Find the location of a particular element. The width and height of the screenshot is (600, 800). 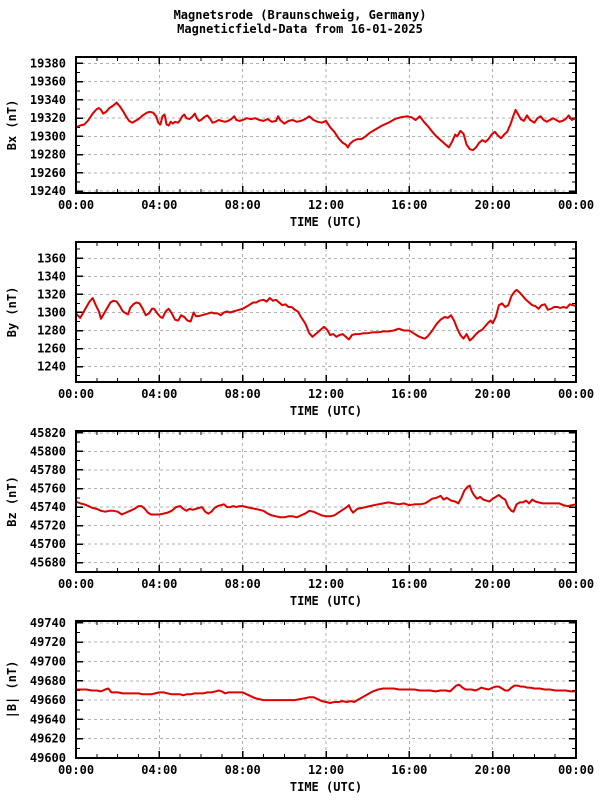

y-tick-label: 19300 is located at coordinates (48, 136).